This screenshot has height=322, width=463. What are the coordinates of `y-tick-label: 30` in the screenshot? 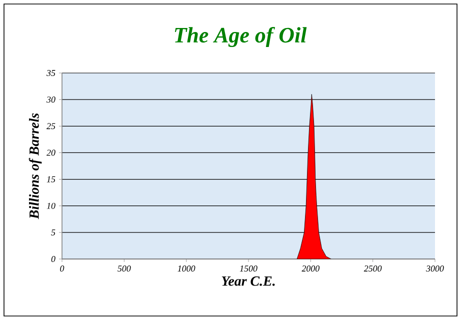 It's located at (51, 99).